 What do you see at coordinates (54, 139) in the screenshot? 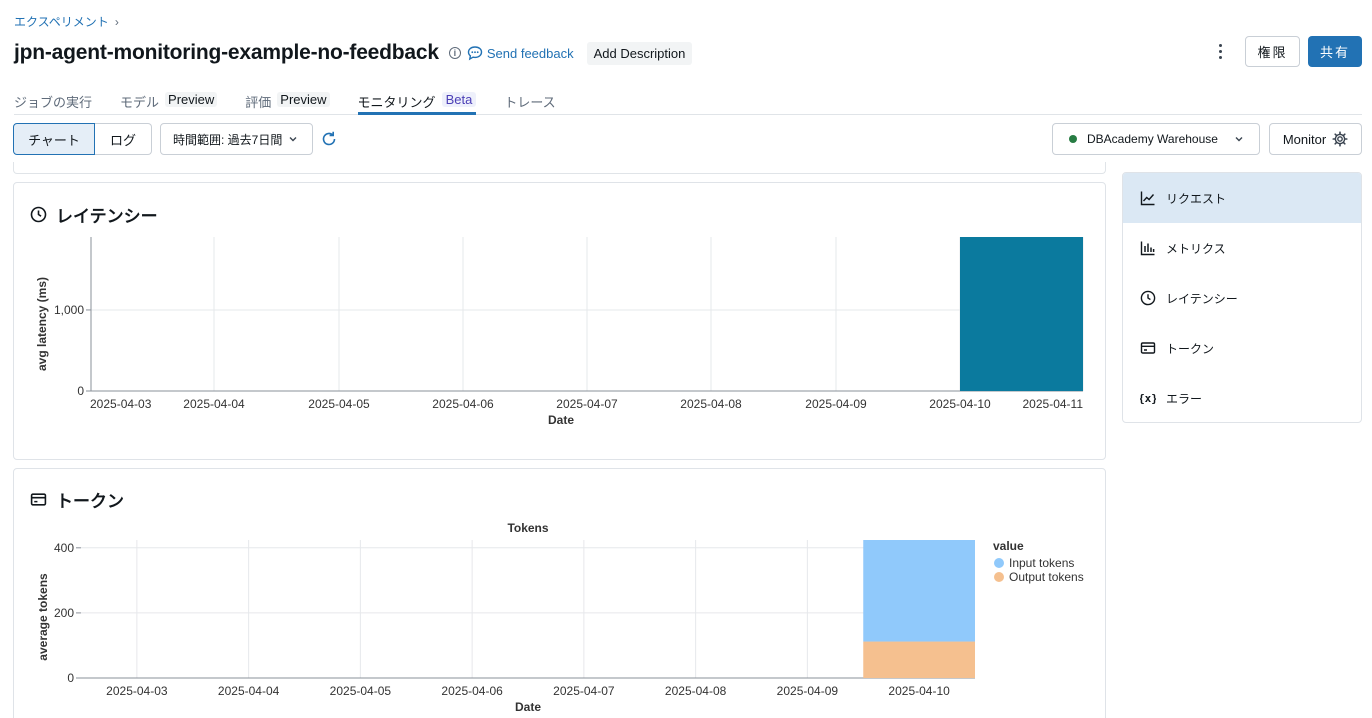
I see `chart-view-button: チャート` at bounding box center [54, 139].